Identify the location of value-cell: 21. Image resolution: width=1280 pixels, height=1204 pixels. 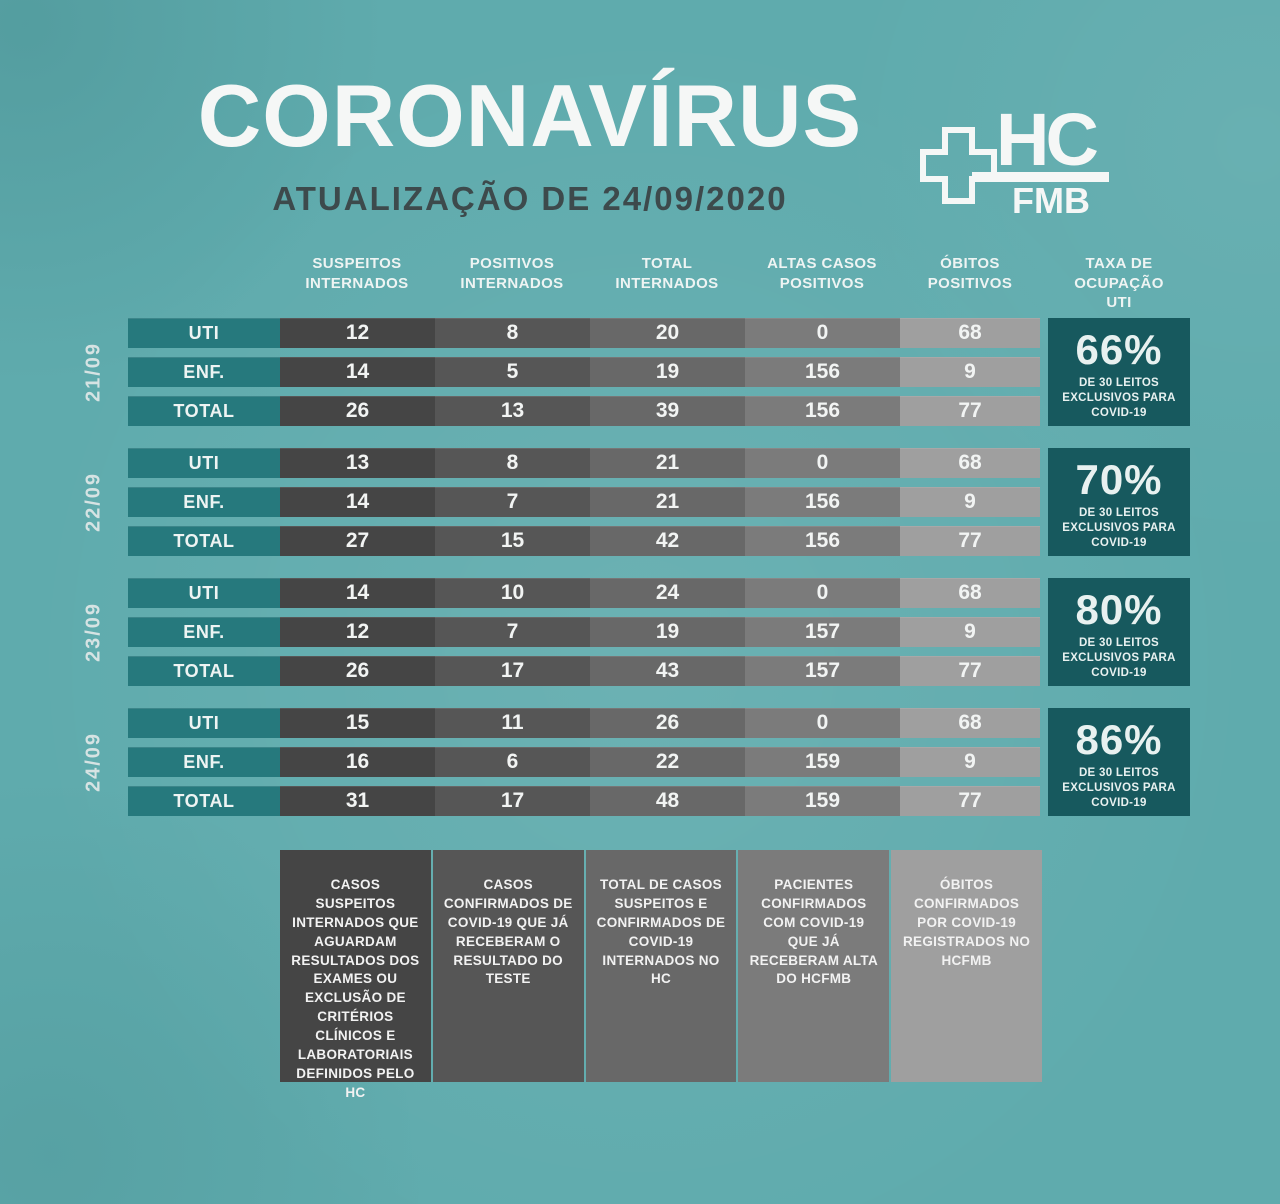
(667, 502).